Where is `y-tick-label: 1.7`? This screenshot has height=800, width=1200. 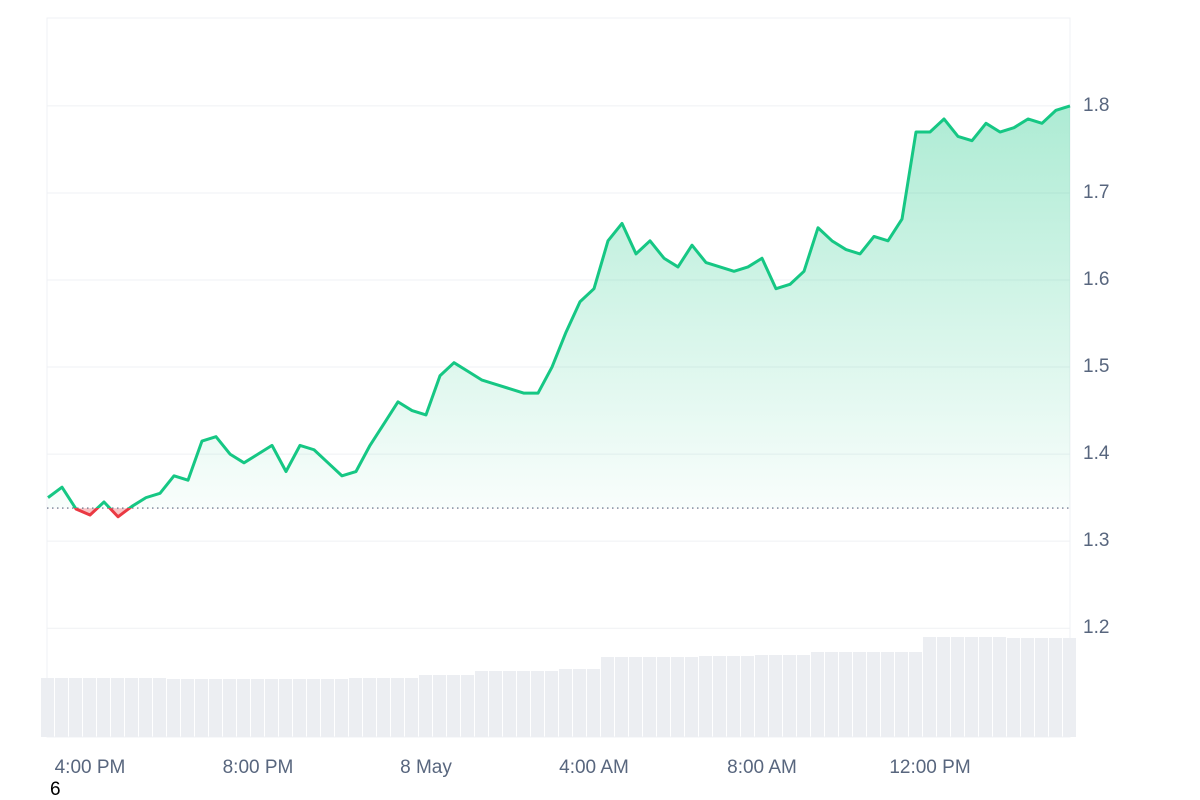
y-tick-label: 1.7 is located at coordinates (1096, 192).